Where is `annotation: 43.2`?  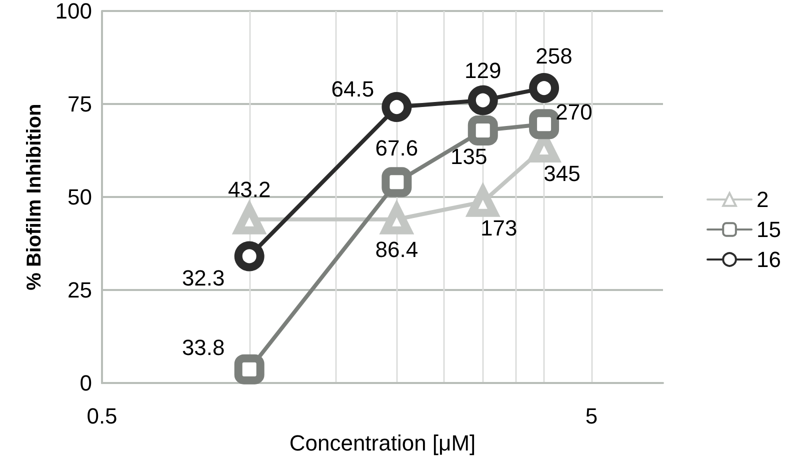
annotation: 43.2 is located at coordinates (249, 189).